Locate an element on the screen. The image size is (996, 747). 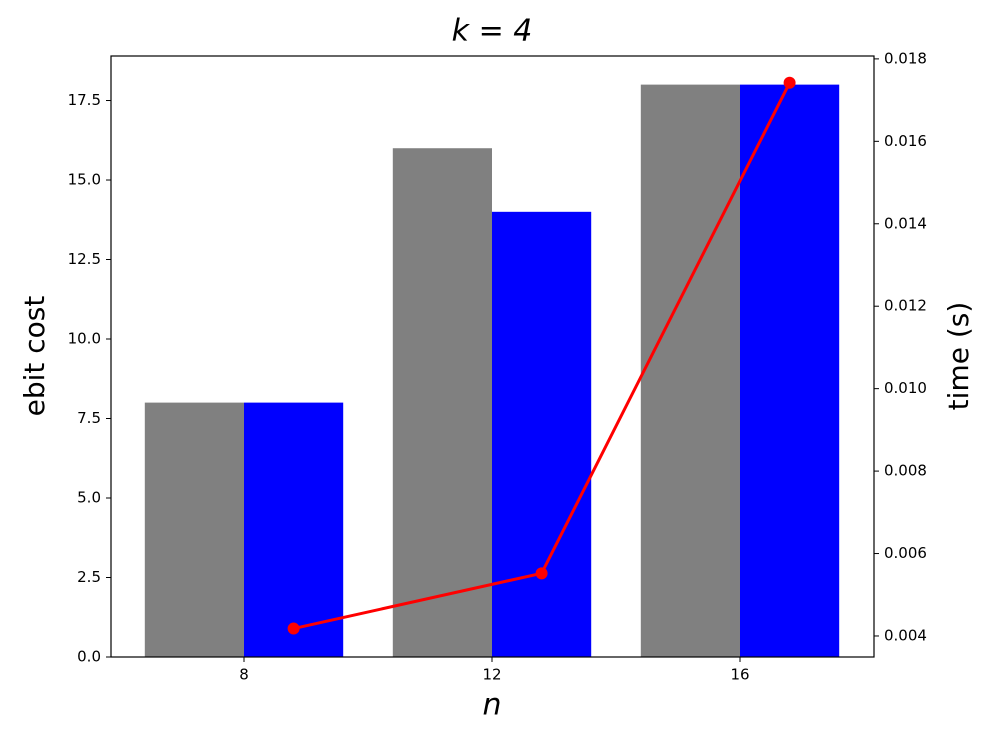
y-tick-label: 17.5 is located at coordinates (84, 100).